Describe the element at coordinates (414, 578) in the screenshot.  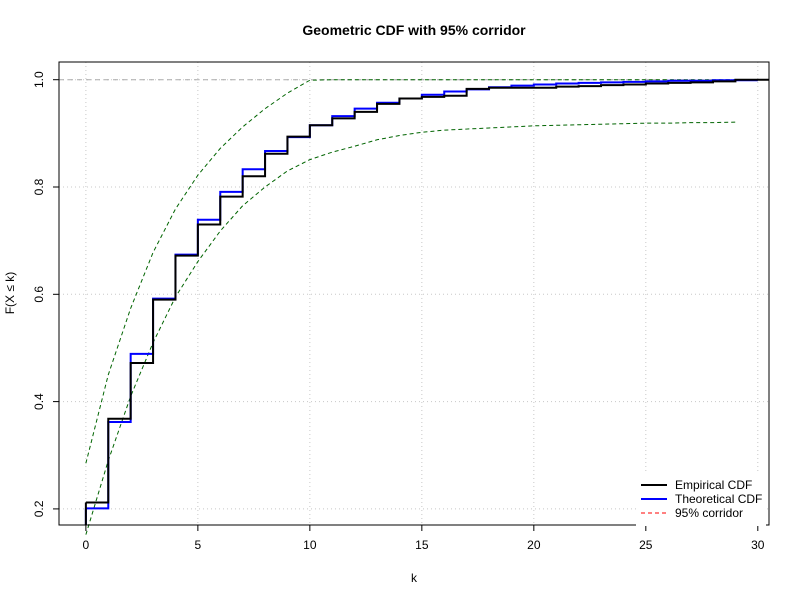
I see `x-axis-label: k` at that location.